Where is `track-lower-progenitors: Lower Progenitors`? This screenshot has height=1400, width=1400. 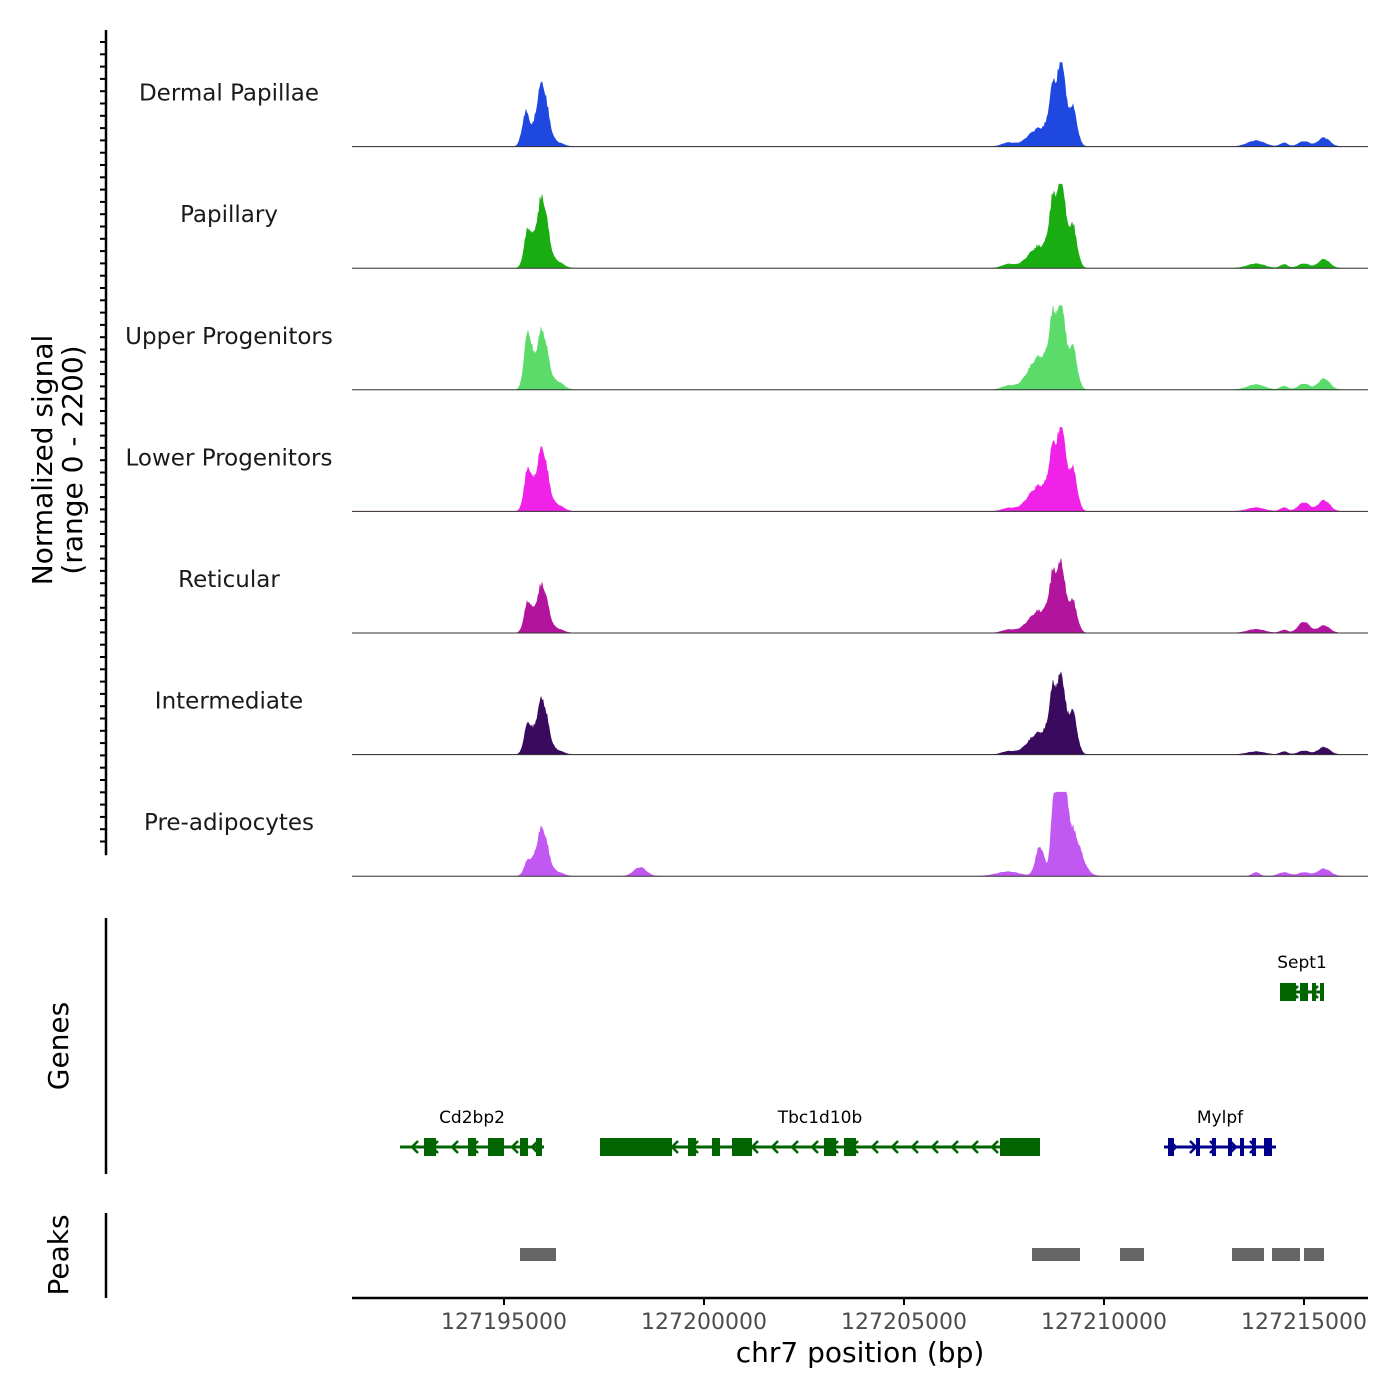 track-lower-progenitors: Lower Progenitors is located at coordinates (747, 469).